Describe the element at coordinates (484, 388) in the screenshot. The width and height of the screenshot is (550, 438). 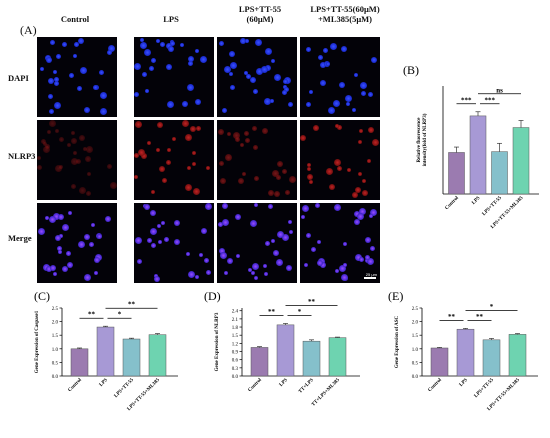
I see `category-label: LPS+TT-55` at that location.